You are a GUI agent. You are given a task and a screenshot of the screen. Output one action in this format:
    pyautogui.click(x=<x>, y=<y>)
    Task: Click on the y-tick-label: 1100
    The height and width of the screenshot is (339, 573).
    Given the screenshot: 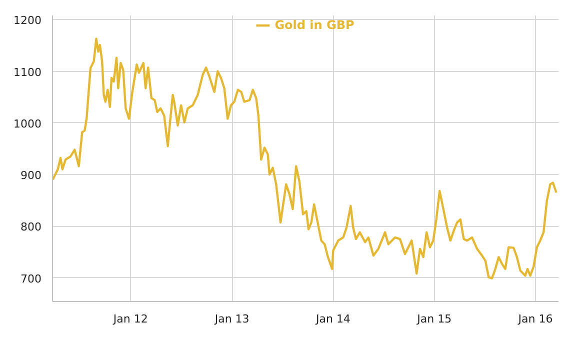 What is the action you would take?
    pyautogui.click(x=28, y=72)
    